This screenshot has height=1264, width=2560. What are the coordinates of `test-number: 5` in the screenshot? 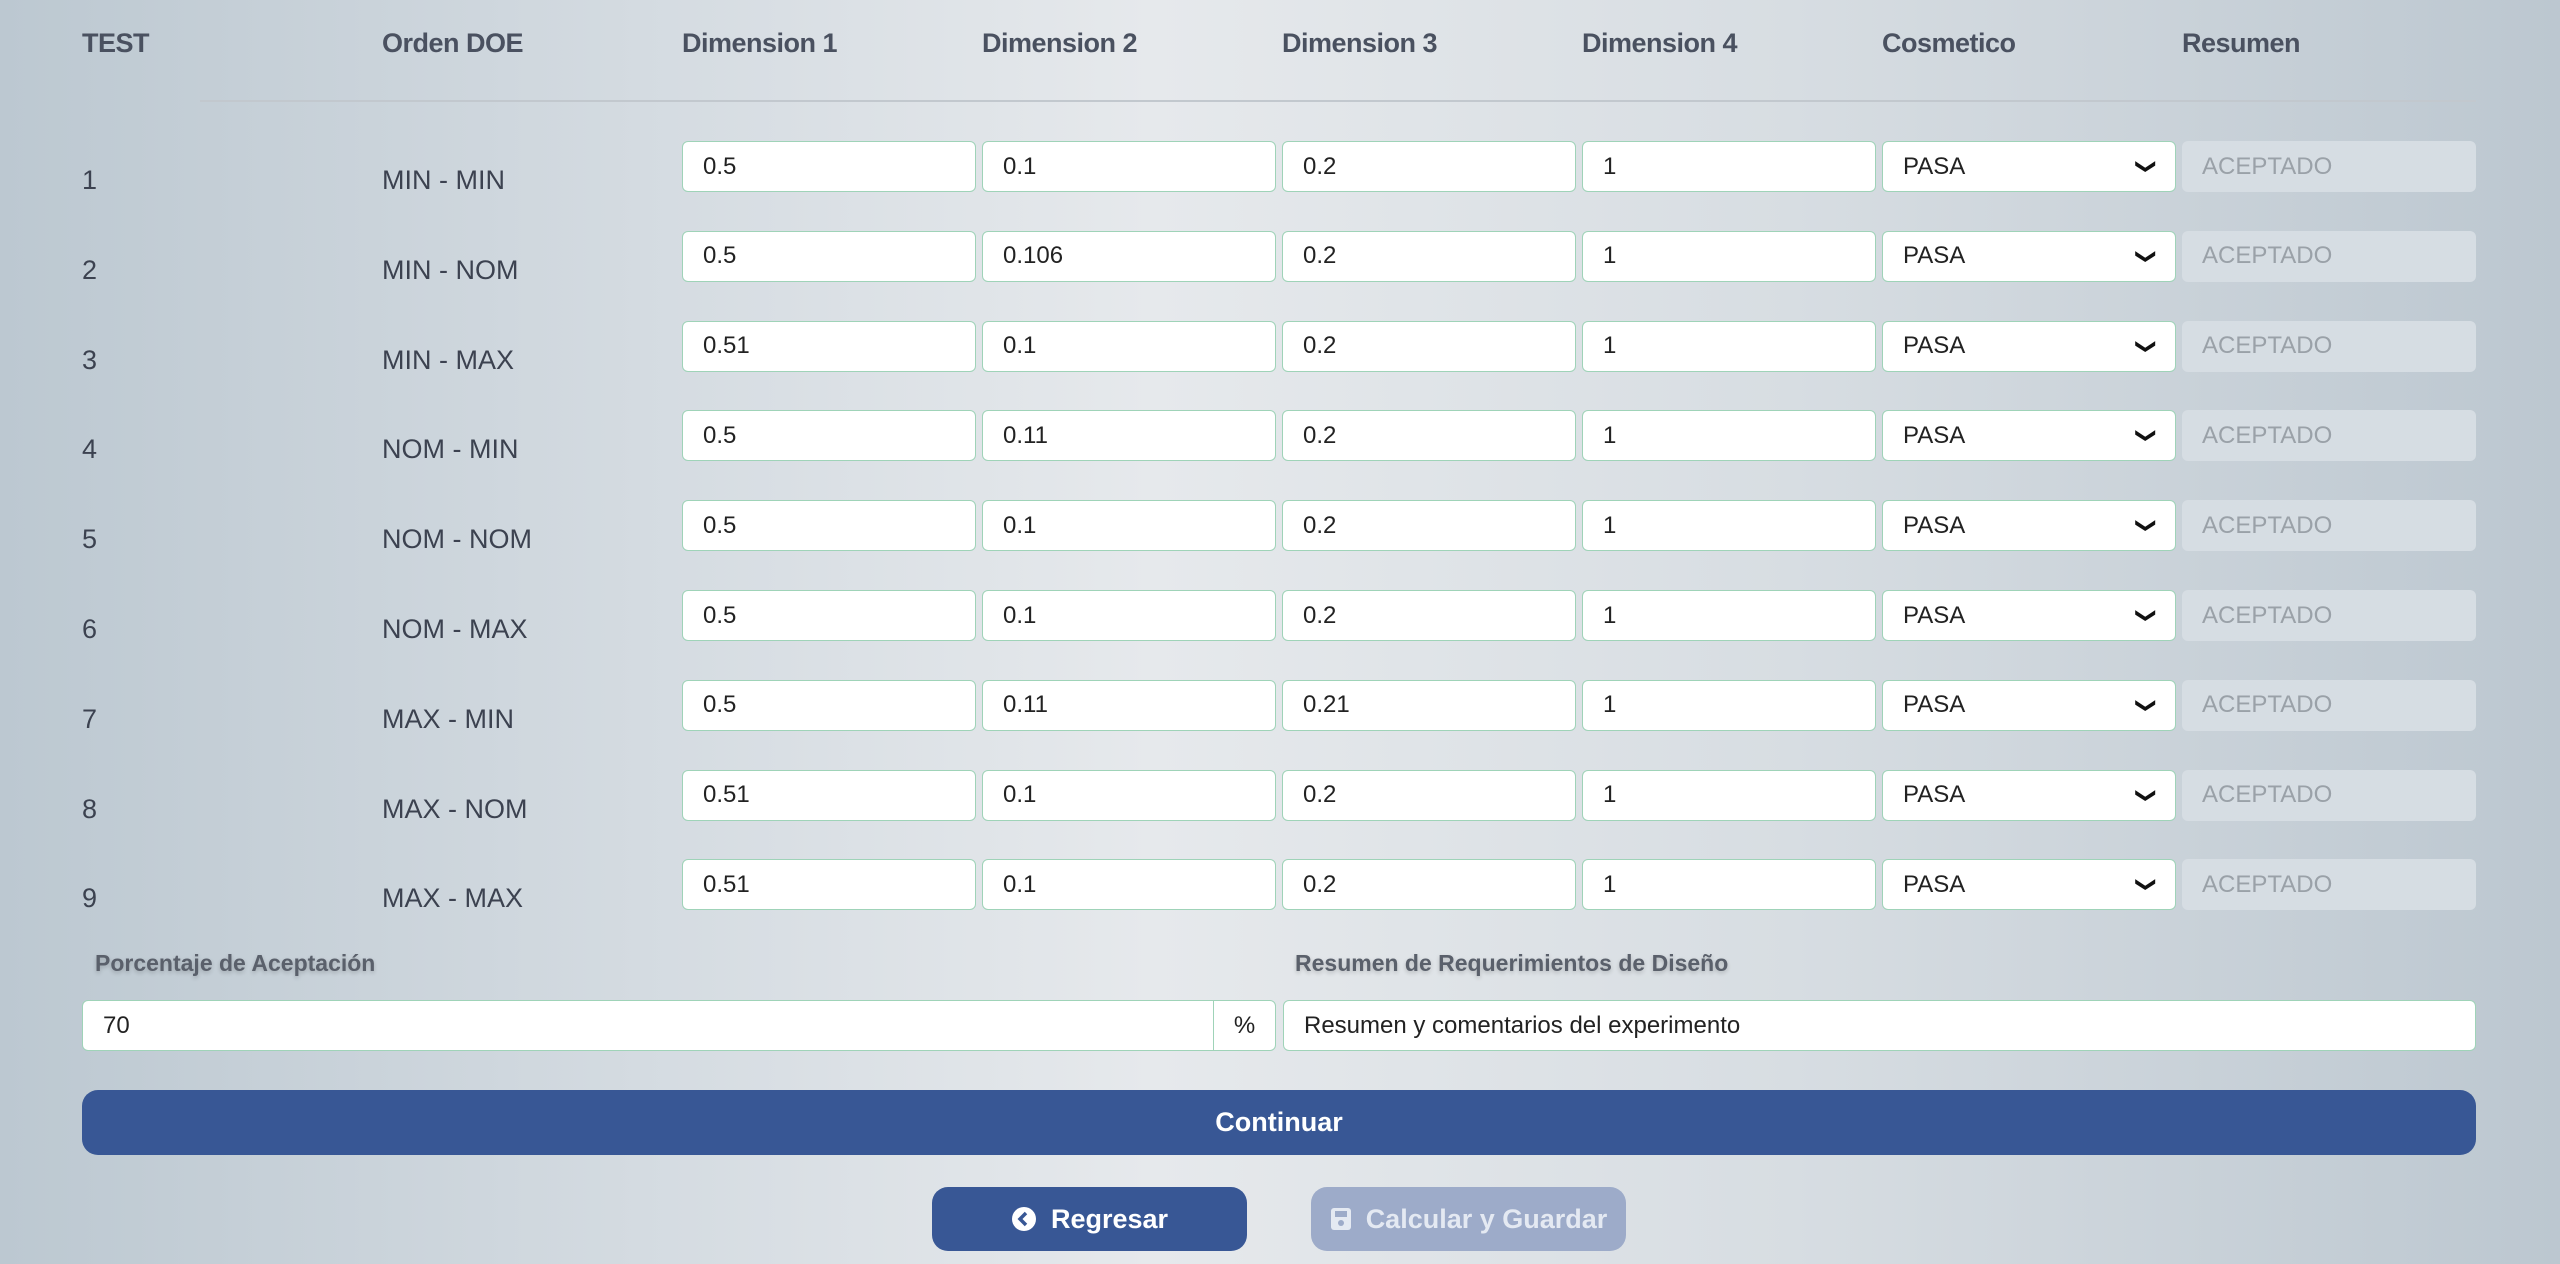 It's located at (90, 539).